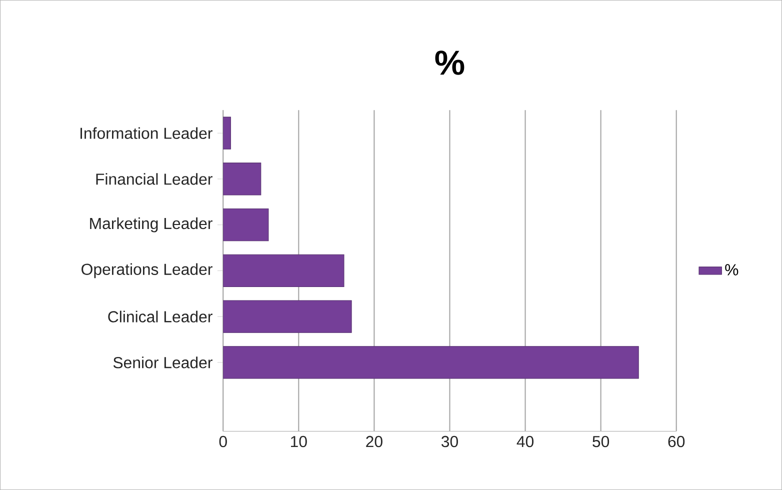 The height and width of the screenshot is (490, 782). Describe the element at coordinates (525, 442) in the screenshot. I see `x-tick-label: 40` at that location.